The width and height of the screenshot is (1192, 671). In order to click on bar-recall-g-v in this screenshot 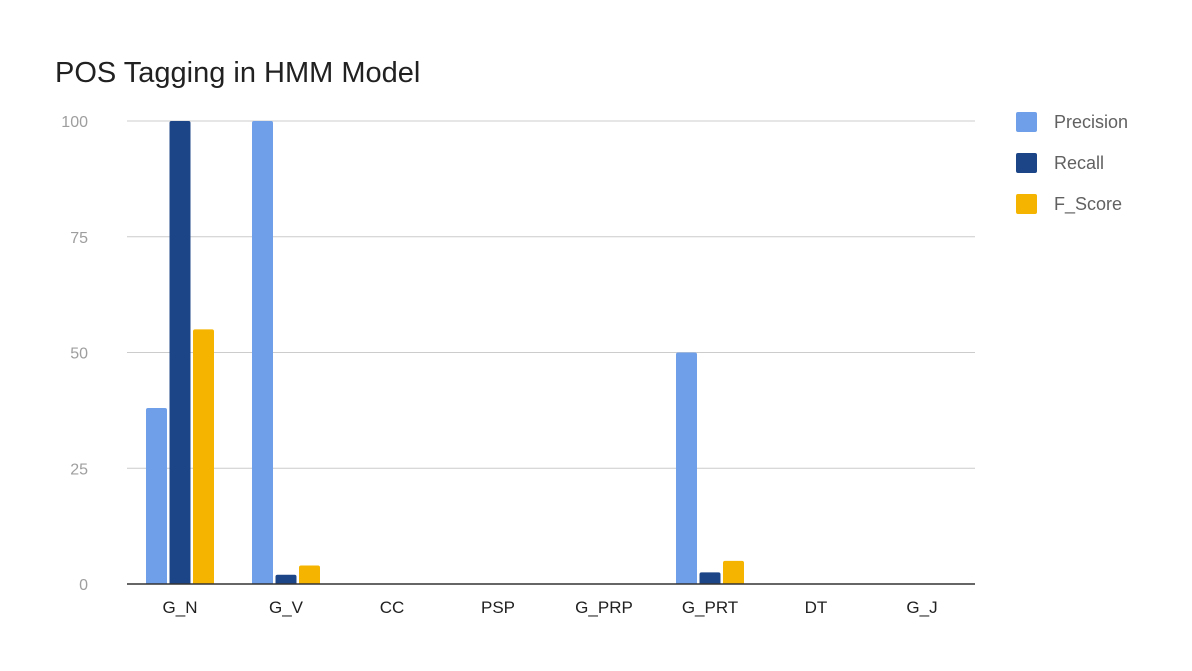, I will do `click(286, 579)`.